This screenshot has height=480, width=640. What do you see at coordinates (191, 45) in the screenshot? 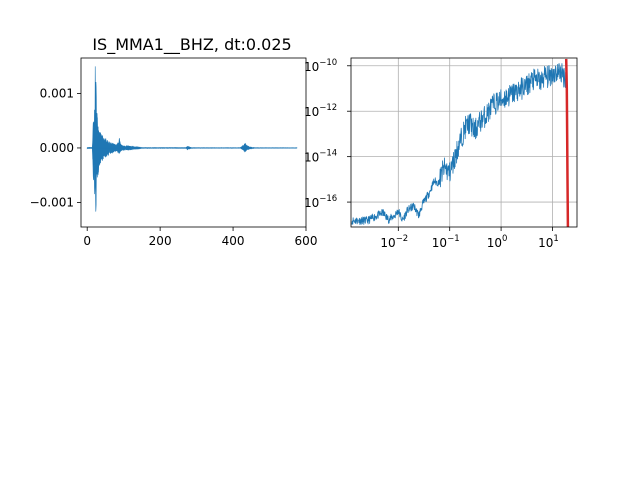
I see `waveform-chart-title: IS_MMA1__BHZ, dt:0.025` at bounding box center [191, 45].